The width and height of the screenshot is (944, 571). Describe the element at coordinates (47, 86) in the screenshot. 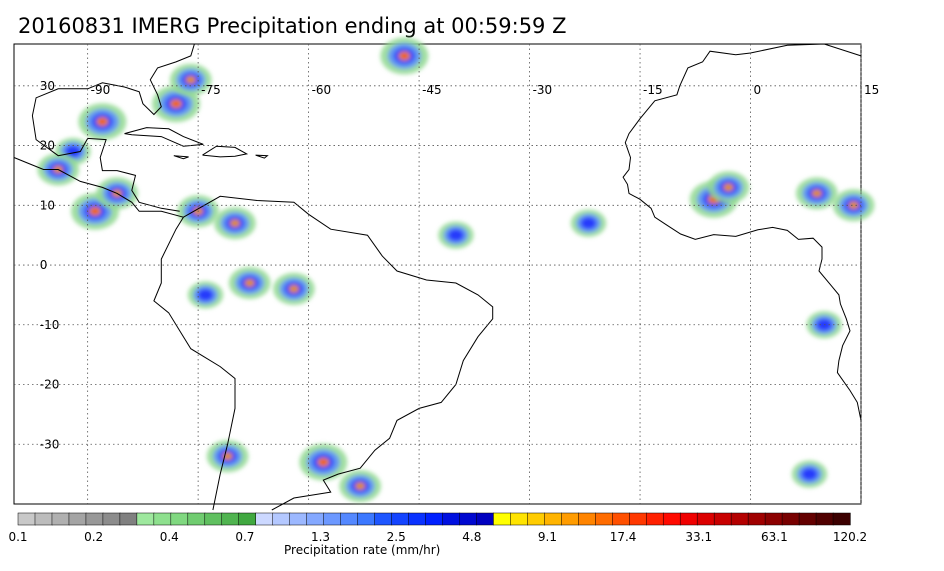

I see `latitude-label: 30` at that location.